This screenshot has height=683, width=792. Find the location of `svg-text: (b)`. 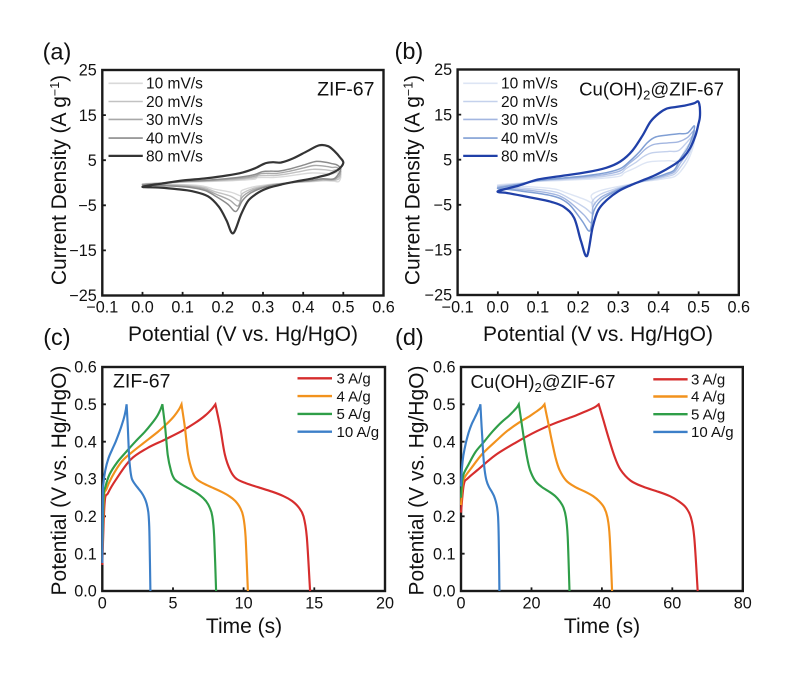

svg-text: (b) is located at coordinates (409, 51).